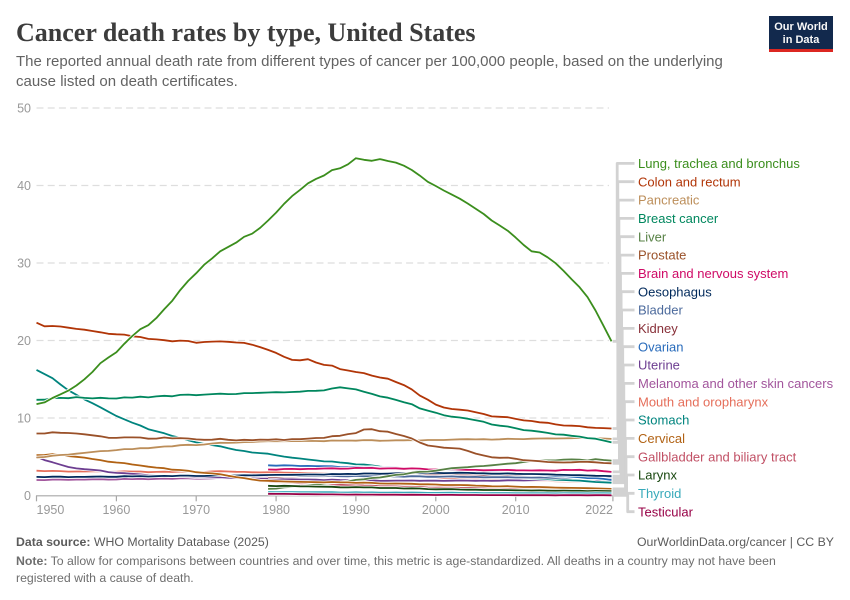 The height and width of the screenshot is (600, 850). I want to click on svg-text: Kidney, so click(658, 328).